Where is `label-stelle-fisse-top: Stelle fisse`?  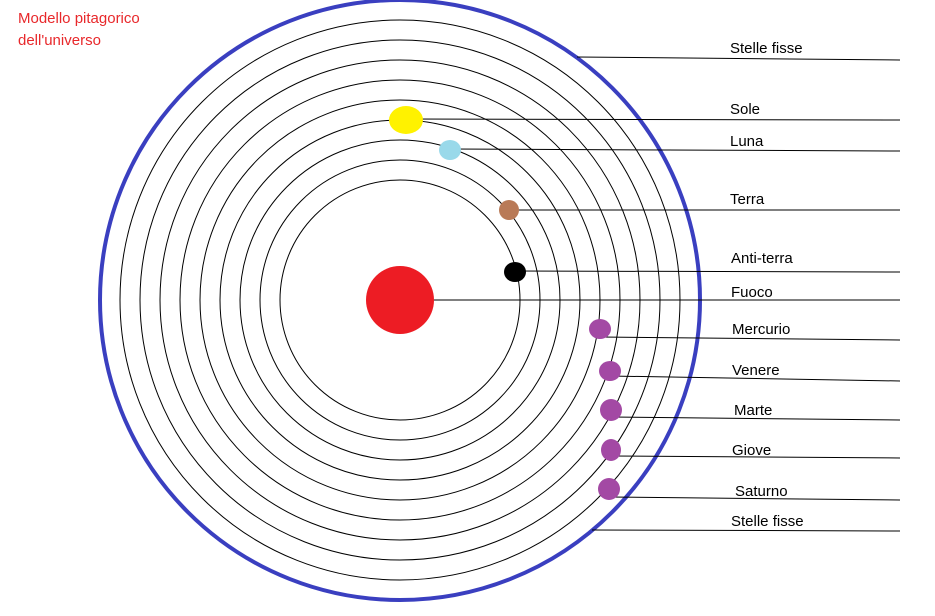 label-stelle-fisse-top: Stelle fisse is located at coordinates (766, 48).